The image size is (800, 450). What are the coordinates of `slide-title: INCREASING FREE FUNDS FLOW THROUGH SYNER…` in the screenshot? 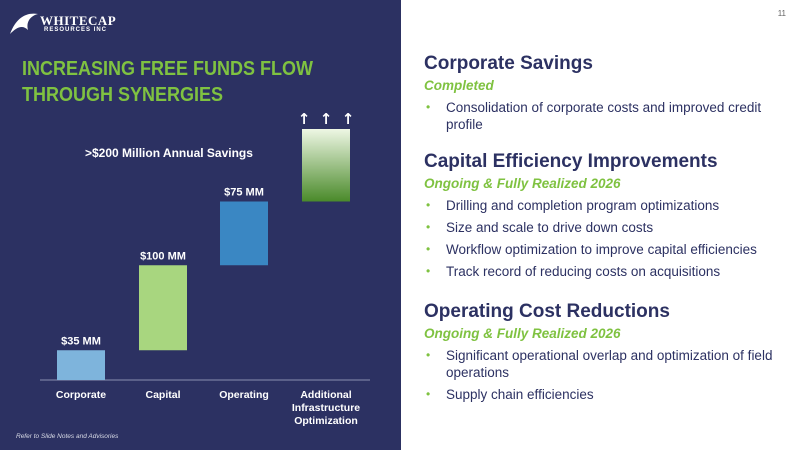 It's located at (168, 82).